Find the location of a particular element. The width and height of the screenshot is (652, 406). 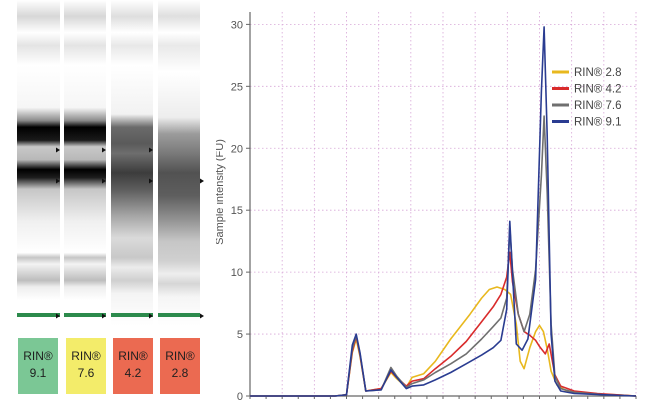

y-tick-label: 0 is located at coordinates (240, 397).